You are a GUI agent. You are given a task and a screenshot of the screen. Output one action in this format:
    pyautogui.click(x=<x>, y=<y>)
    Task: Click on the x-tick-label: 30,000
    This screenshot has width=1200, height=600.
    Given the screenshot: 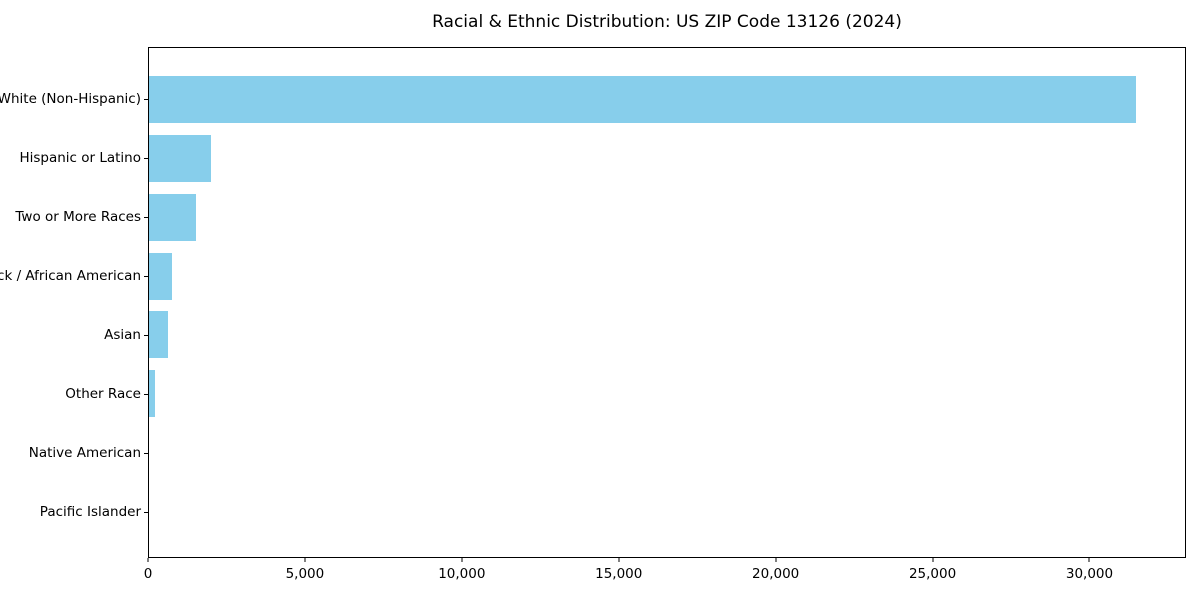 What is the action you would take?
    pyautogui.click(x=1089, y=574)
    